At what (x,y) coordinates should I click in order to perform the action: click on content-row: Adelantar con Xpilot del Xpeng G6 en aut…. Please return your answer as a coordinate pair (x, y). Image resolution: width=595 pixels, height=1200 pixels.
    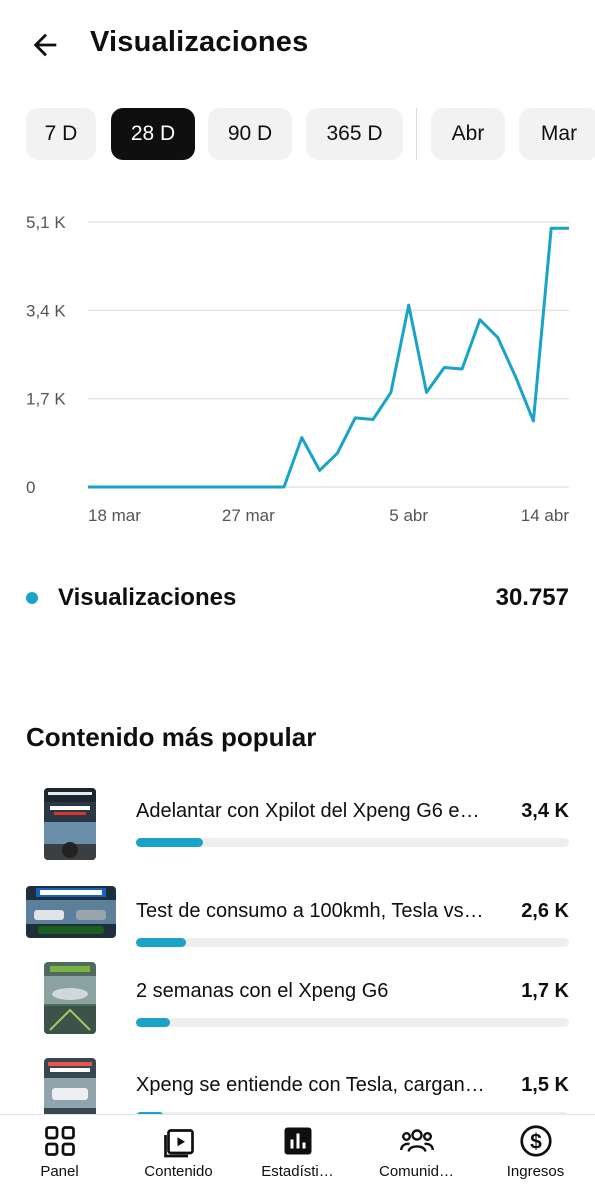
    Looking at the image, I should click on (297, 823).